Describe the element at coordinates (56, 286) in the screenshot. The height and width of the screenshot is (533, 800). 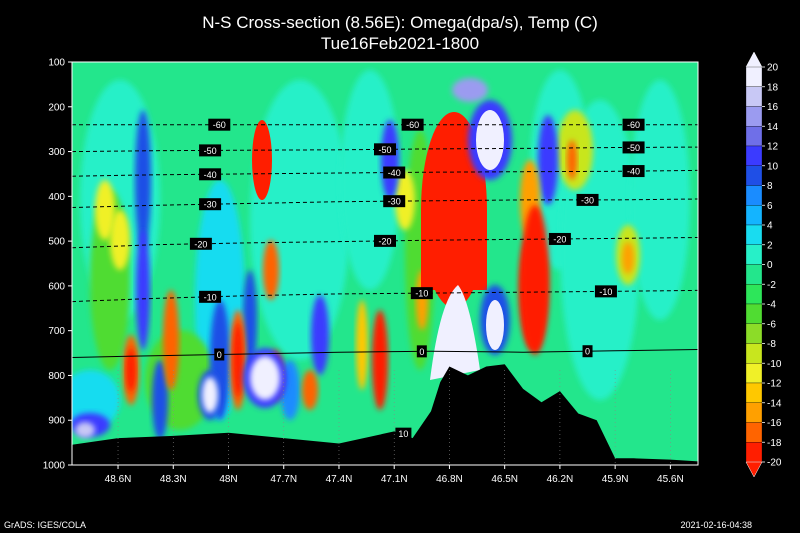
I see `y-tick-label: 600` at that location.